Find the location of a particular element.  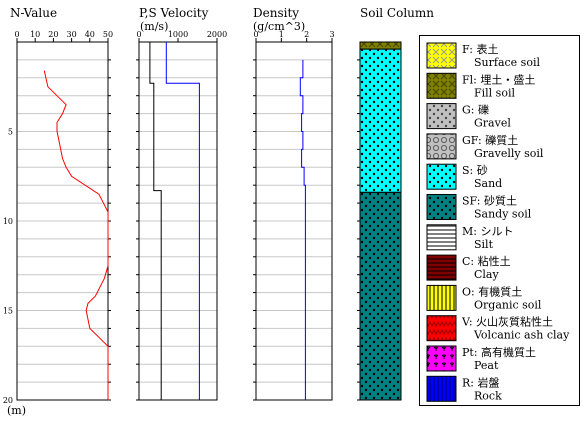

density-chart-x-tick-label: 2 is located at coordinates (306, 34).